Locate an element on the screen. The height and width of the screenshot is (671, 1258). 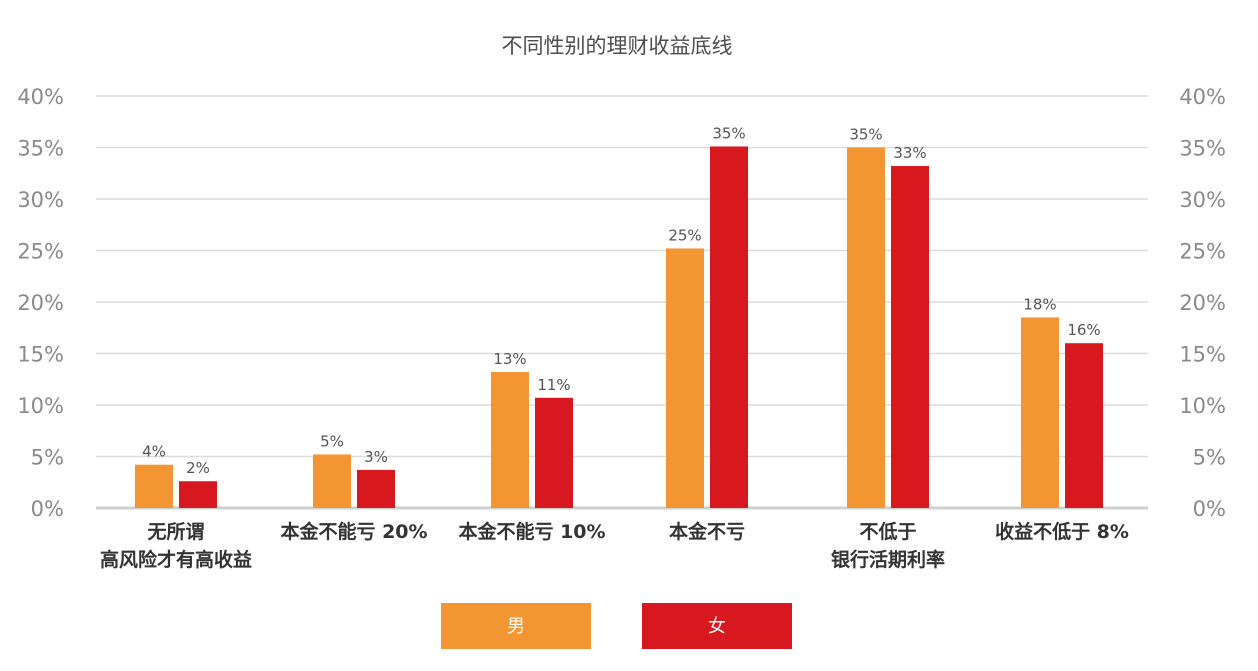
y-tick-label-right: 40% is located at coordinates (1202, 97).